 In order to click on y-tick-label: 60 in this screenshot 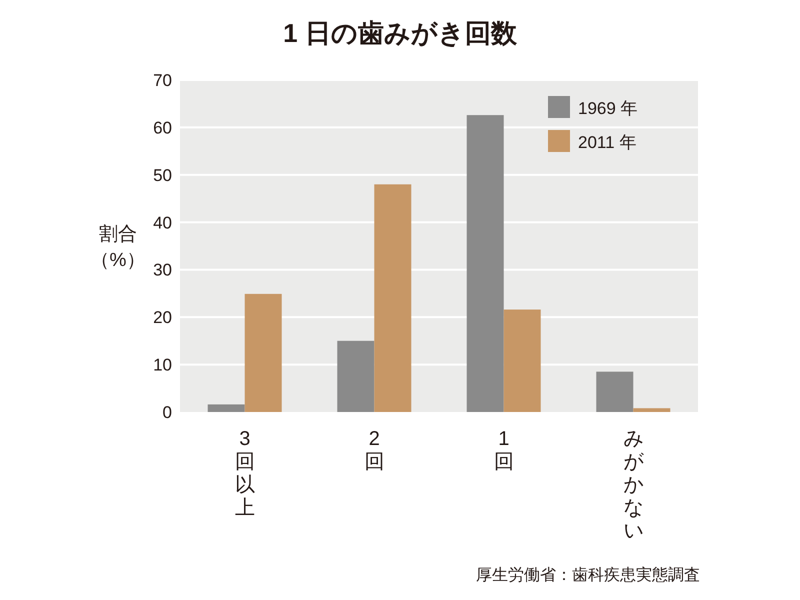, I will do `click(162, 128)`.